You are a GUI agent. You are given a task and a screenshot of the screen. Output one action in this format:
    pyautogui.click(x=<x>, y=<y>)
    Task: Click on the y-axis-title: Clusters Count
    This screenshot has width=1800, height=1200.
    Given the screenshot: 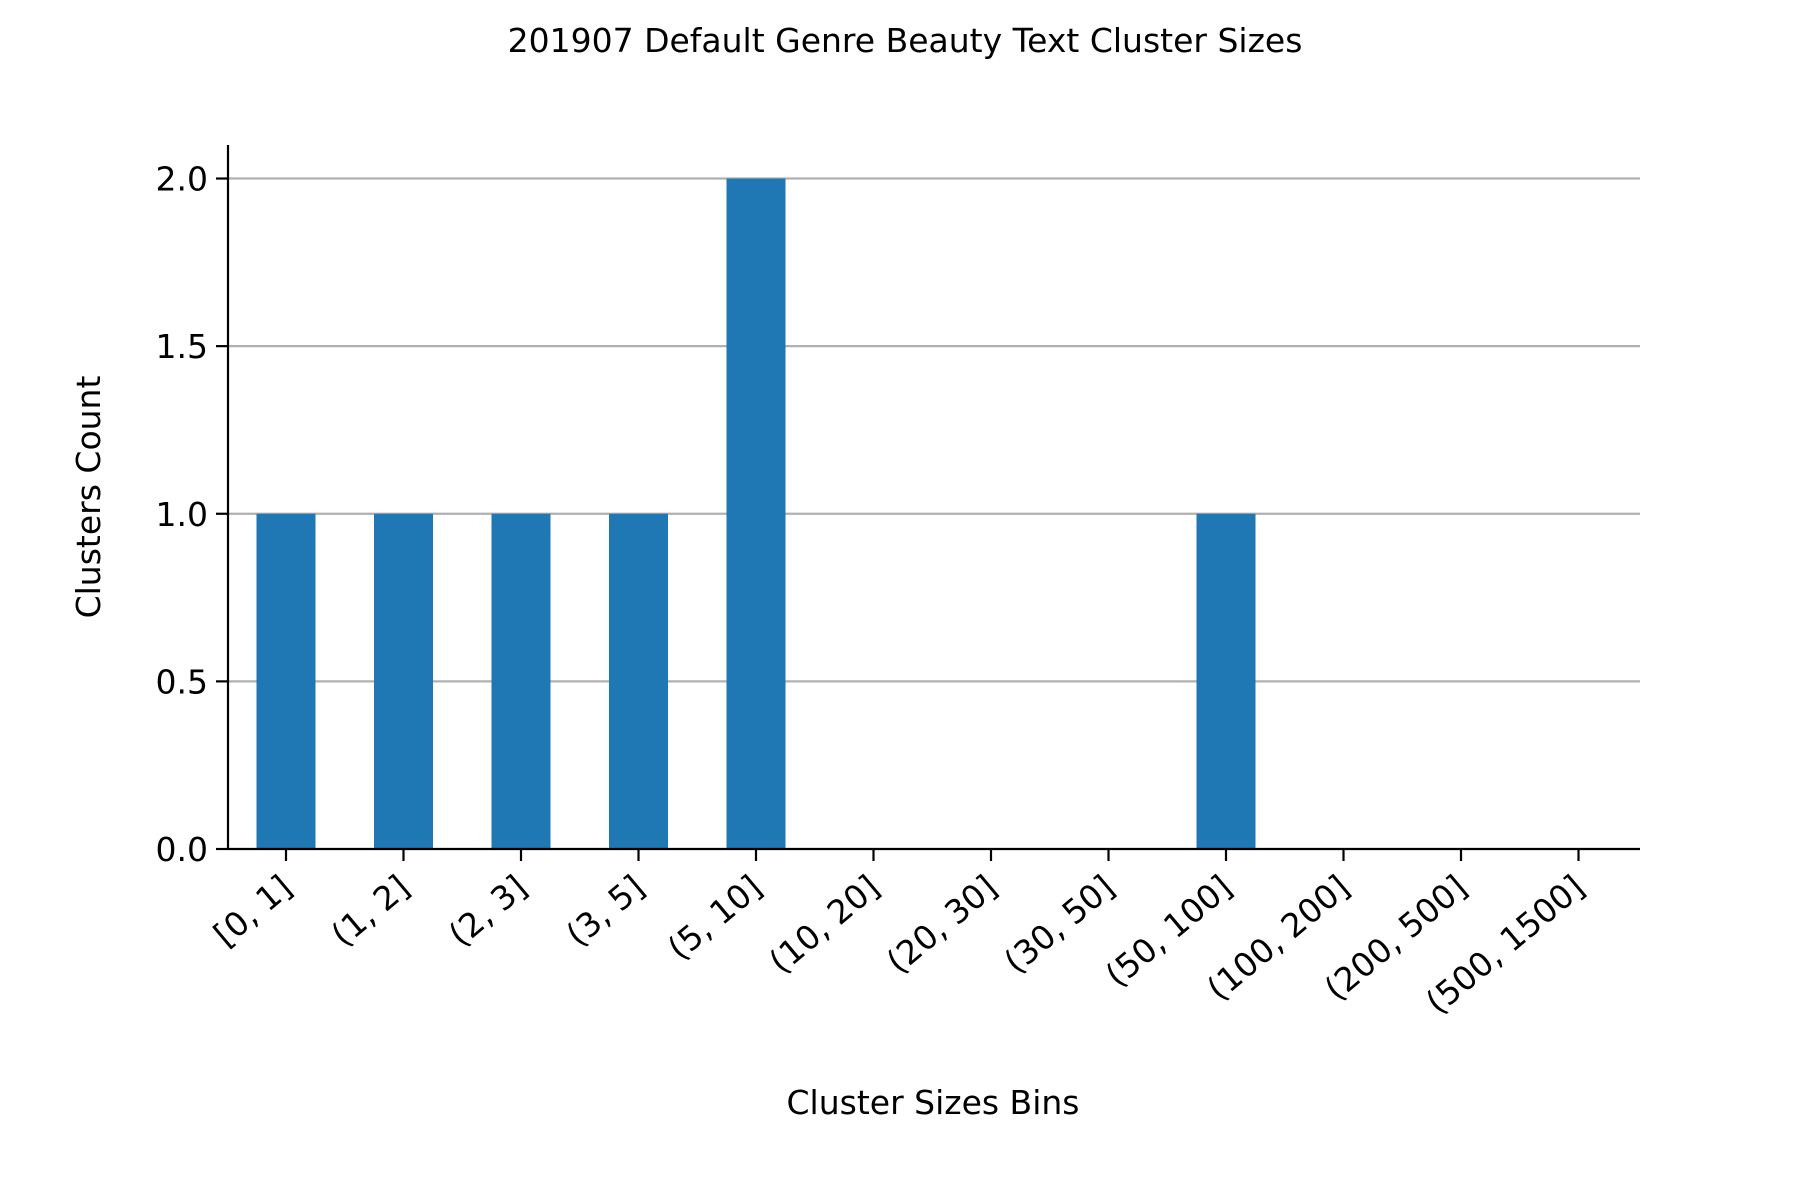 What is the action you would take?
    pyautogui.click(x=88, y=497)
    